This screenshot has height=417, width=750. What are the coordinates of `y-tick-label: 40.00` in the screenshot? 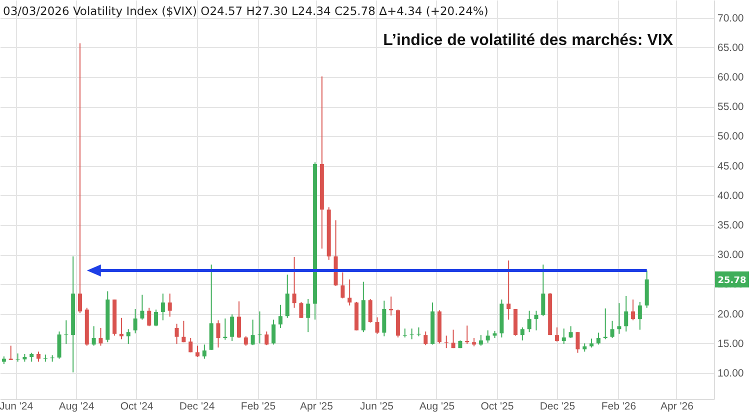 It's located at (731, 196).